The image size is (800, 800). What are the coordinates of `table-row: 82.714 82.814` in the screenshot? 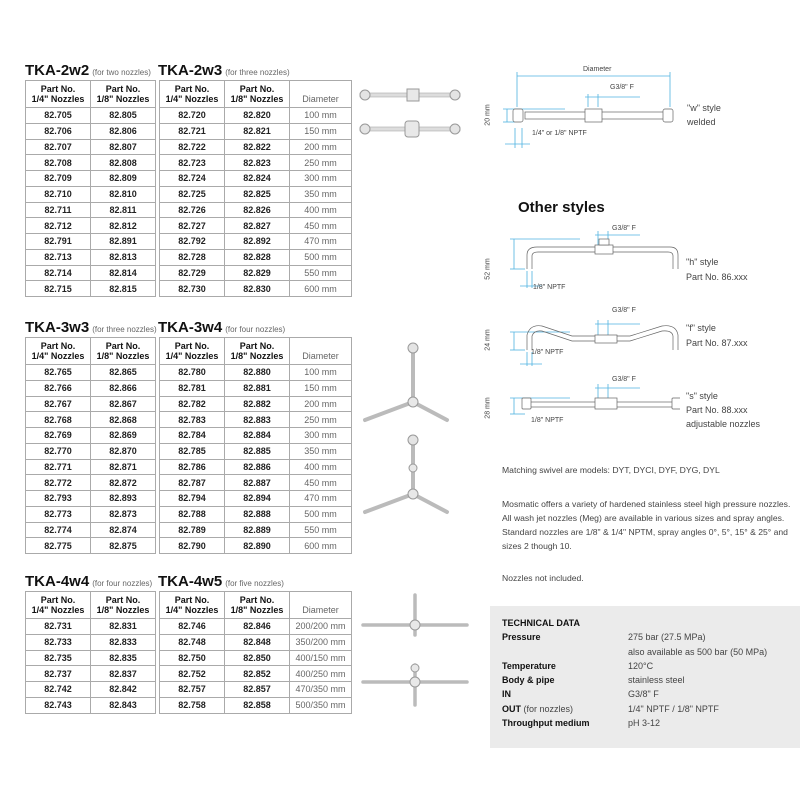 It's located at (90, 273).